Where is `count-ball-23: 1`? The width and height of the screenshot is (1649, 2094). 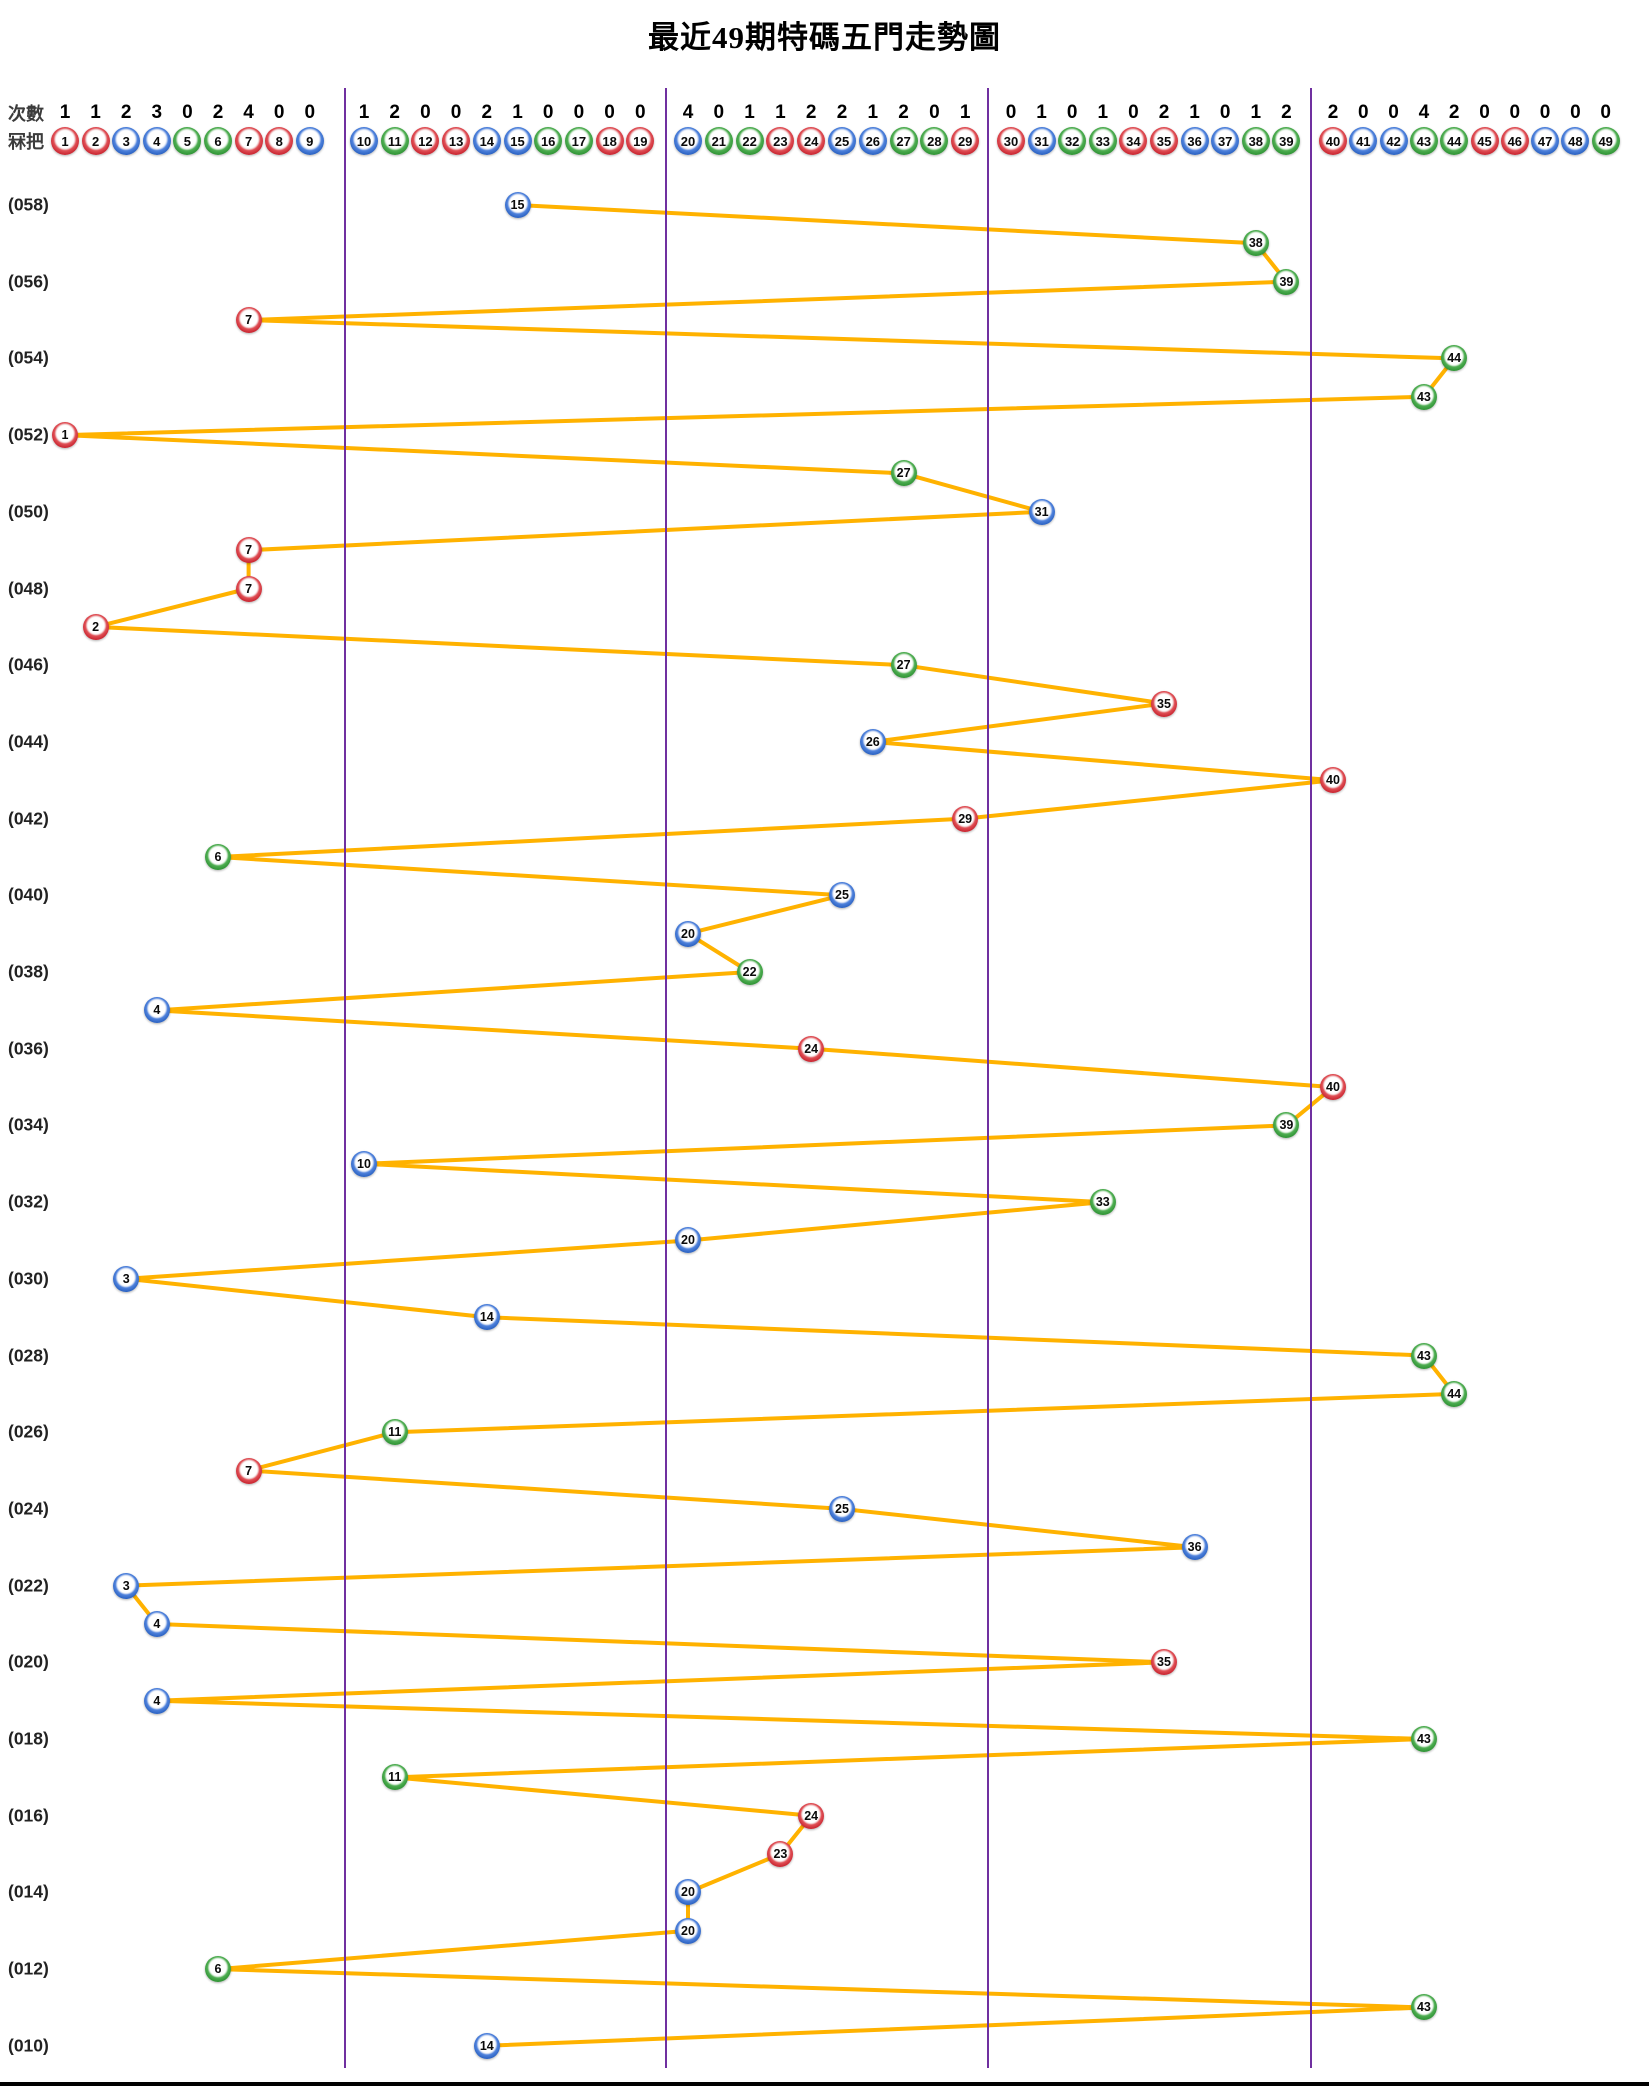 count-ball-23: 1 is located at coordinates (780, 112).